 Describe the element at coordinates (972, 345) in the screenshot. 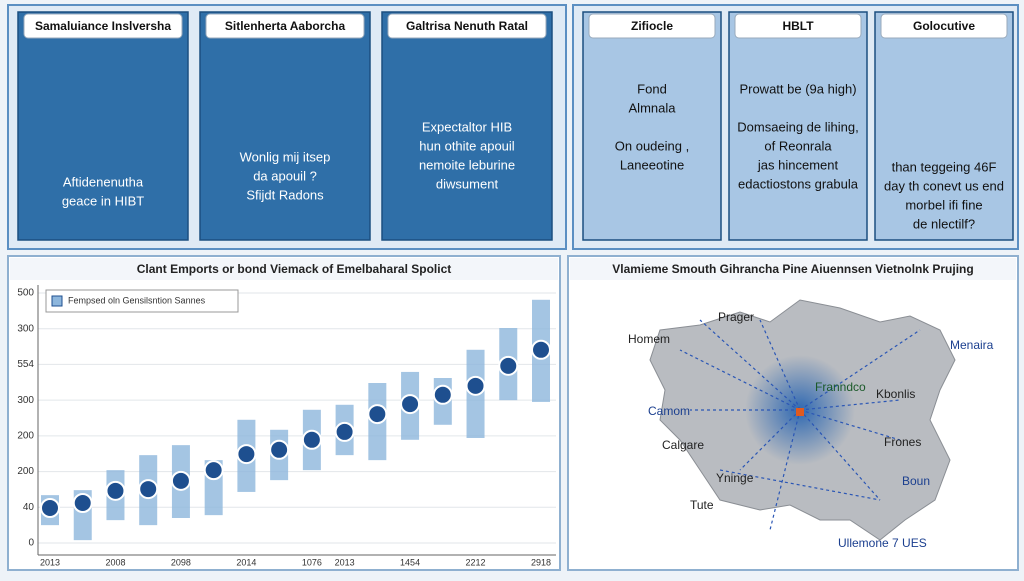

I see `map-label: Menaira` at that location.